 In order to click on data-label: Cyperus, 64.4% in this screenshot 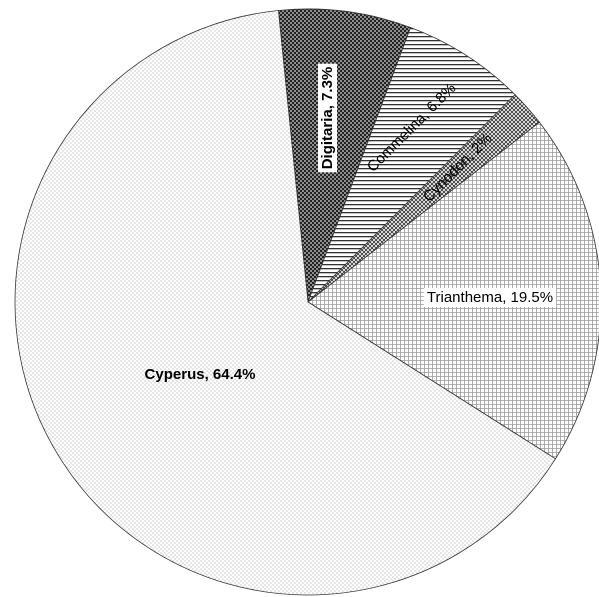, I will do `click(200, 374)`.